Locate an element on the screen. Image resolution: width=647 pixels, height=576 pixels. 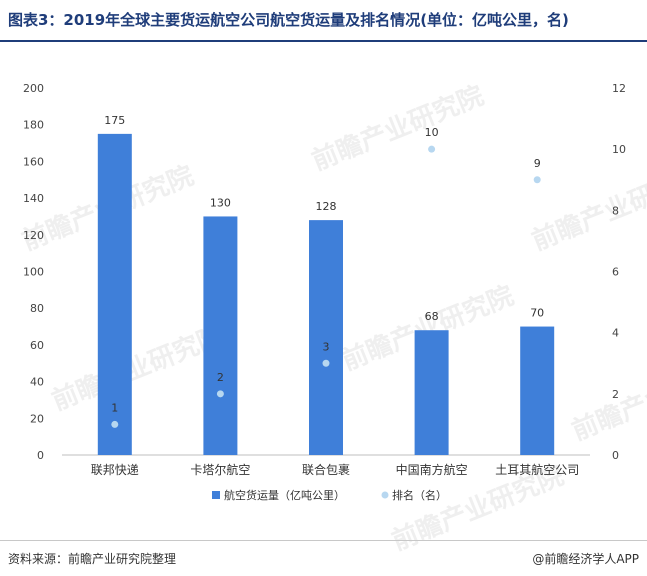
y-right-tick-label: 12 is located at coordinates (619, 88).